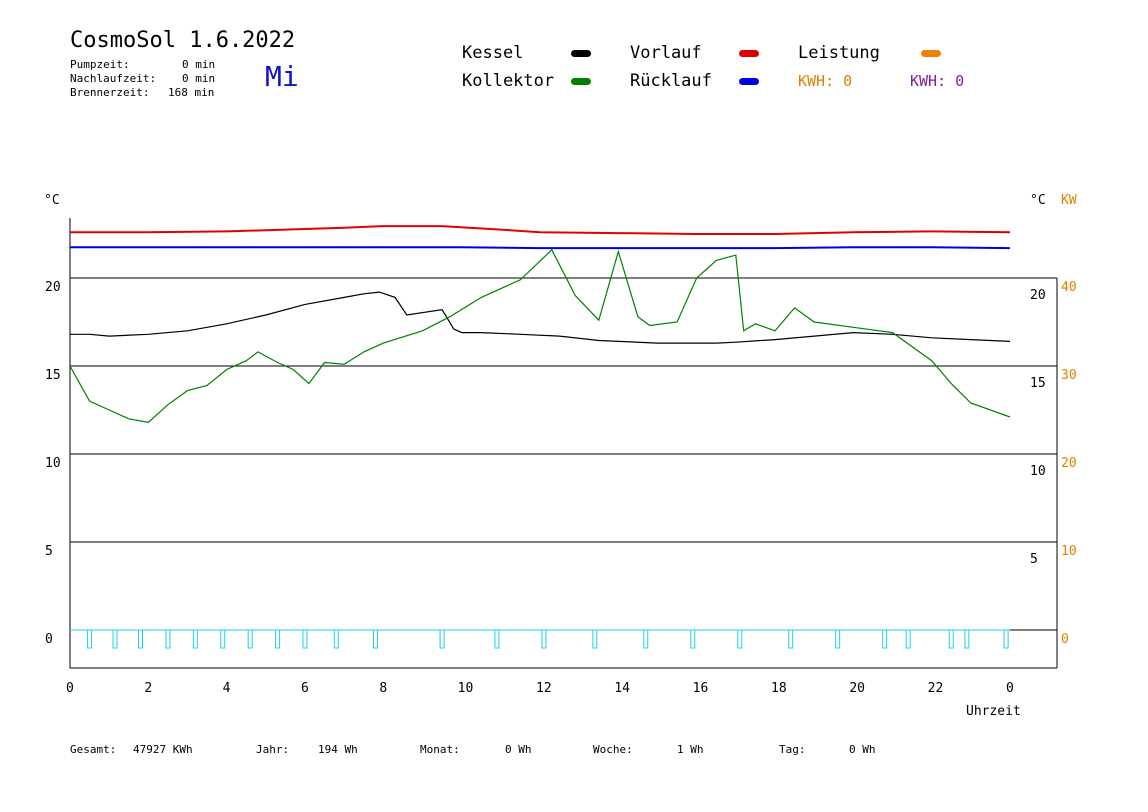 The image size is (1148, 812). I want to click on y-tick-label-kw: 30, so click(1069, 375).